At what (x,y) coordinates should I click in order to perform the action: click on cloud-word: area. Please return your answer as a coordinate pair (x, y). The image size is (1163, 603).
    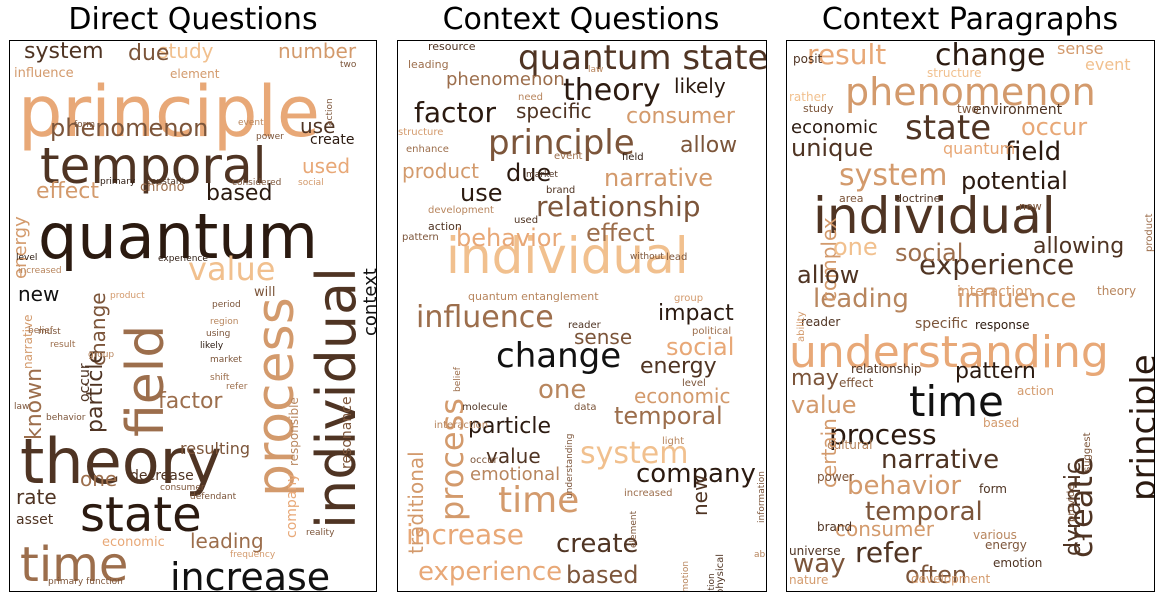
    Looking at the image, I should click on (851, 198).